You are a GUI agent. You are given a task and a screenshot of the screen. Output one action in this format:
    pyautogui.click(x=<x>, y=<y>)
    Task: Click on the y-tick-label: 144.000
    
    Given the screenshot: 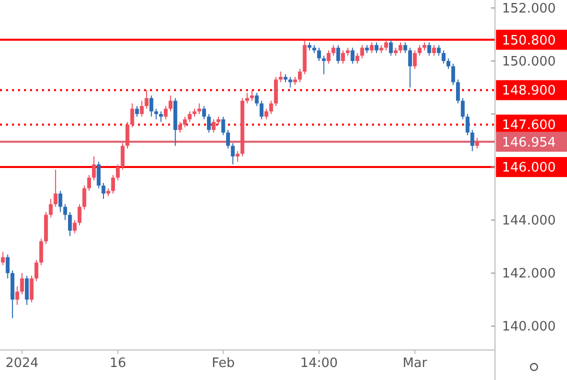 What is the action you would take?
    pyautogui.click(x=529, y=221)
    